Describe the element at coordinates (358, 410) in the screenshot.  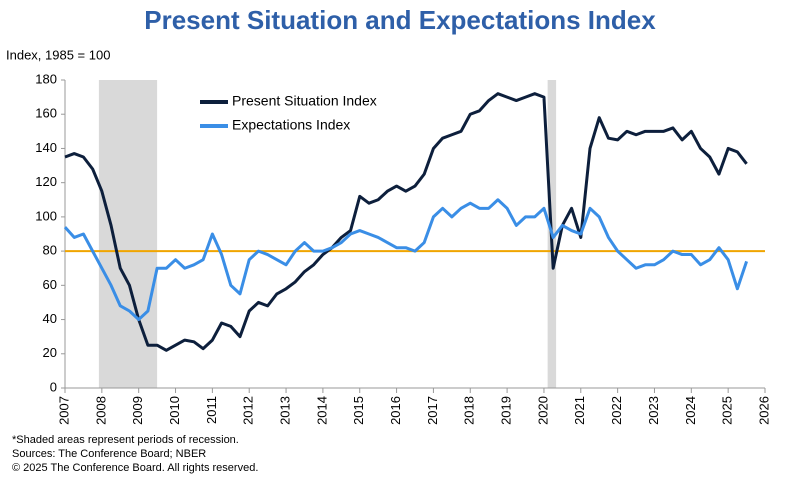
I see `x-tick-label: 2015` at that location.